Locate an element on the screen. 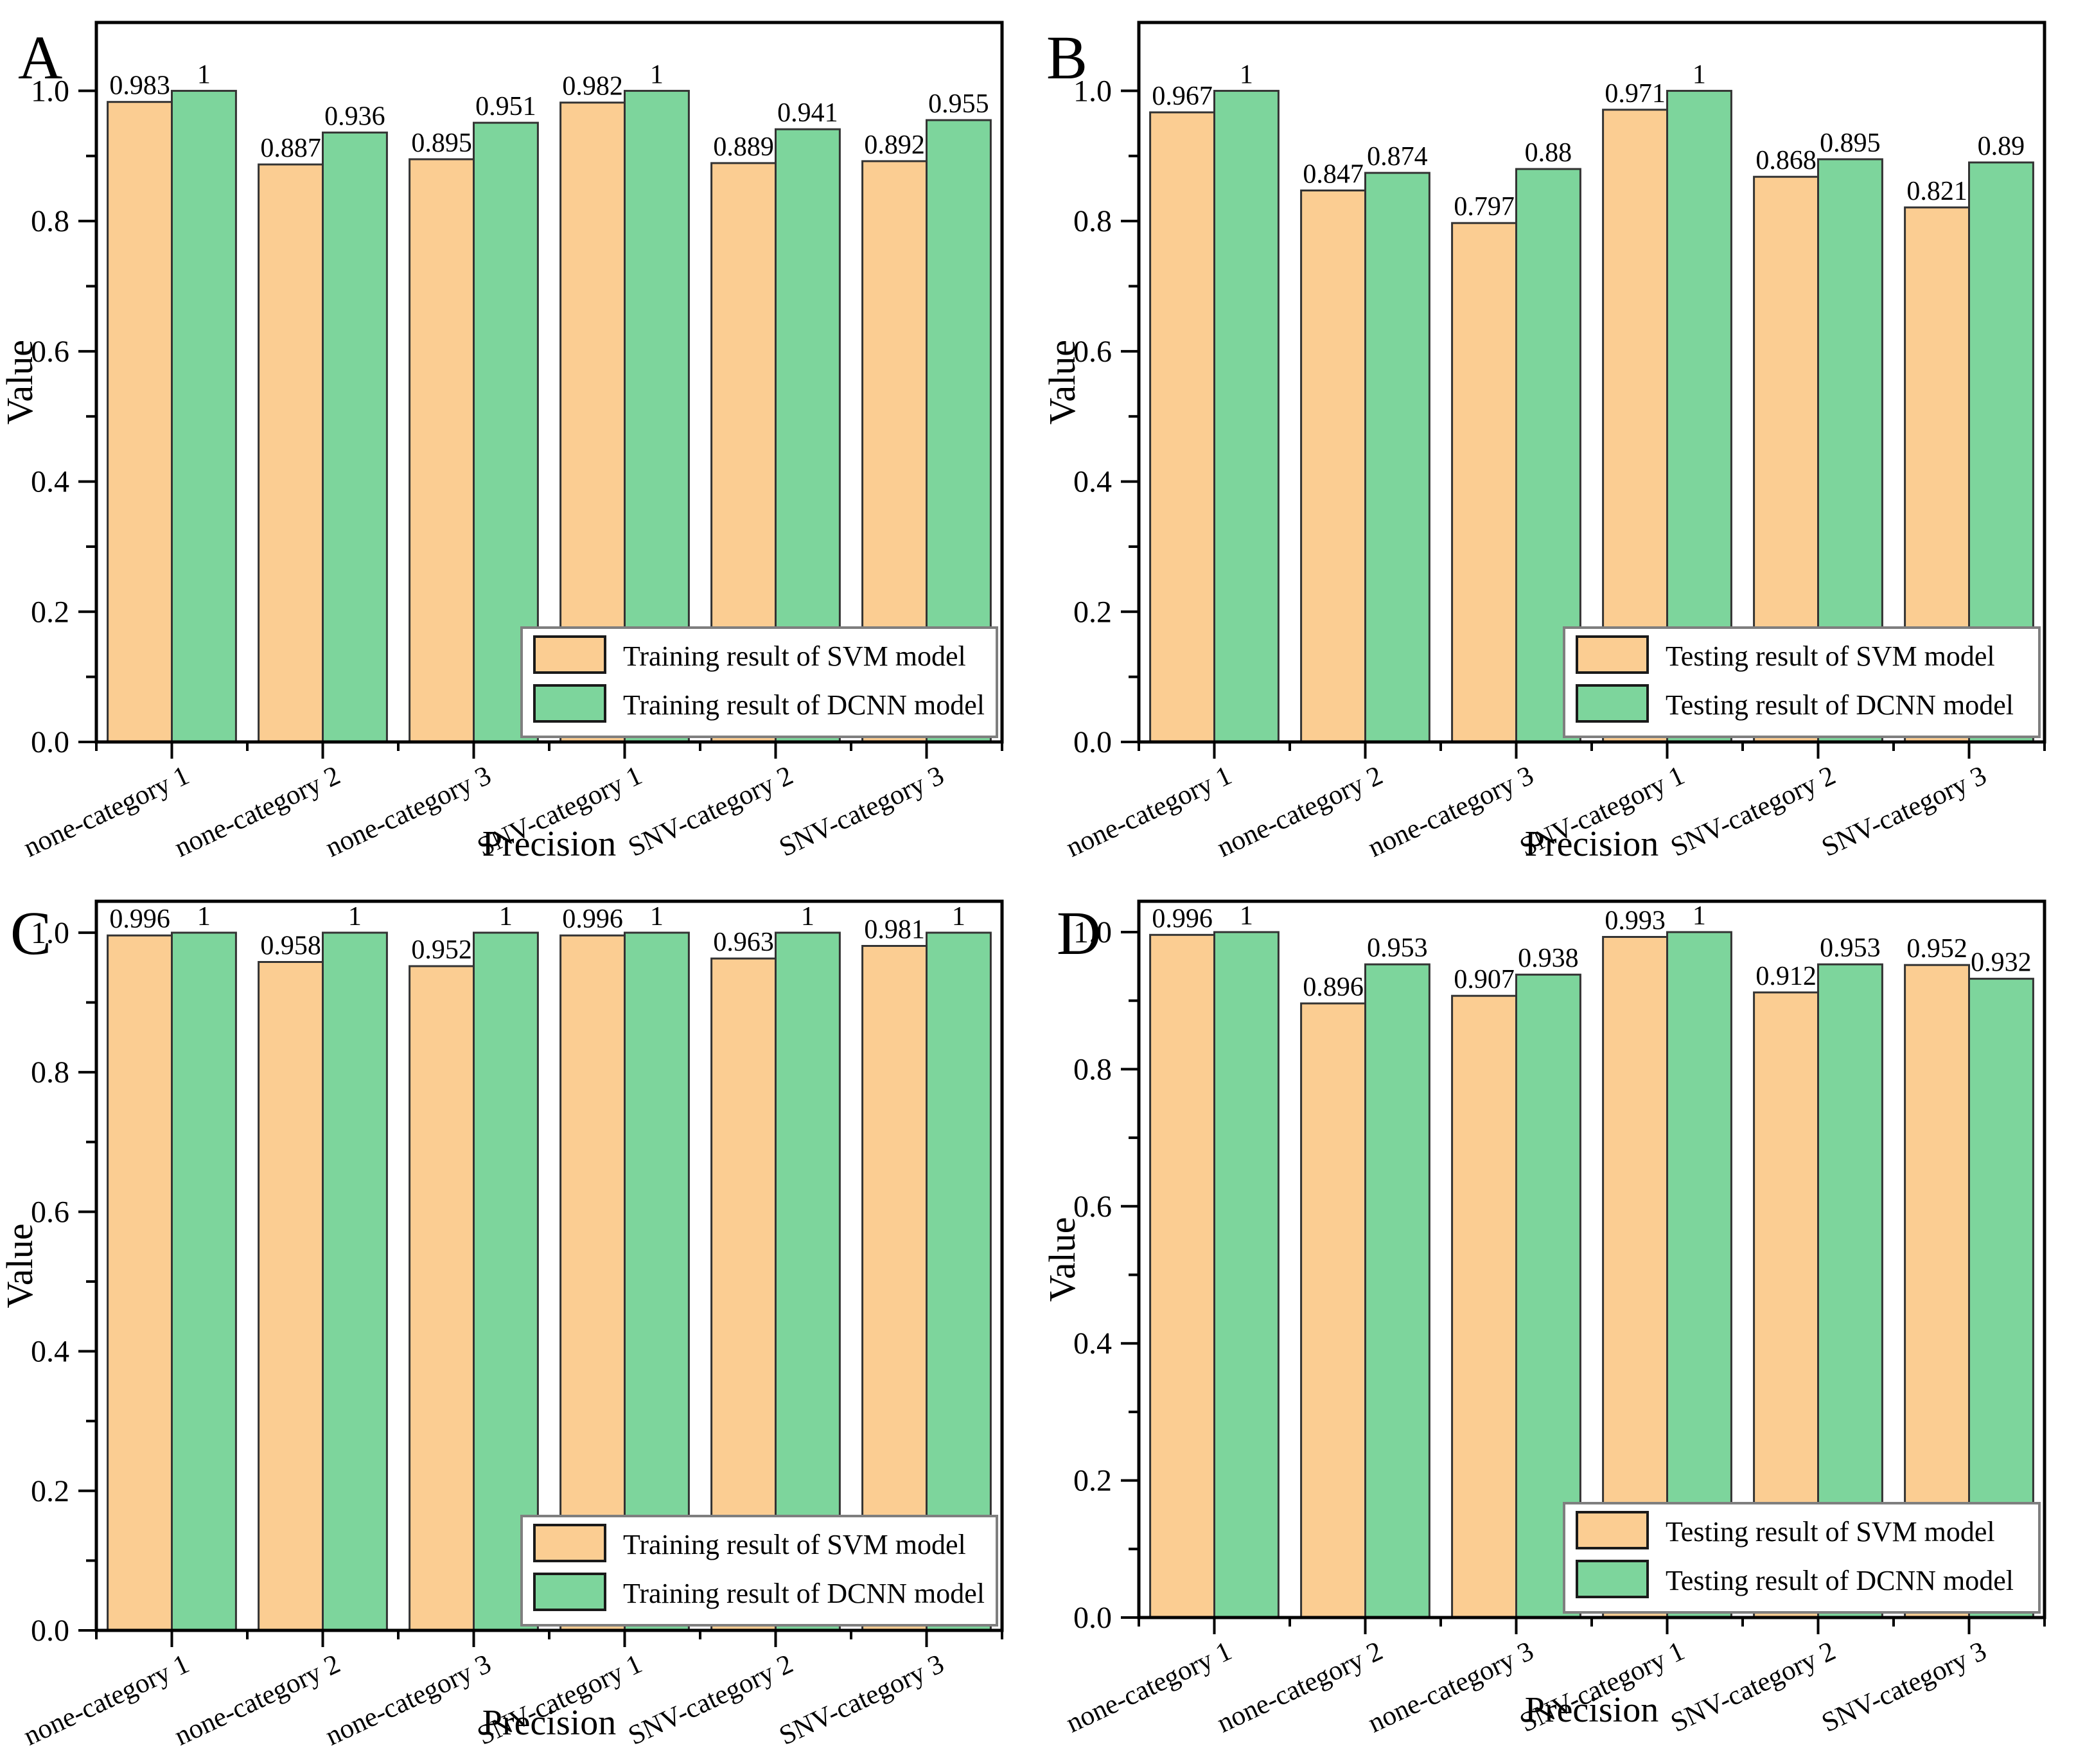 This screenshot has height=1764, width=2085. bar-value-label: 0.892 is located at coordinates (894, 145).